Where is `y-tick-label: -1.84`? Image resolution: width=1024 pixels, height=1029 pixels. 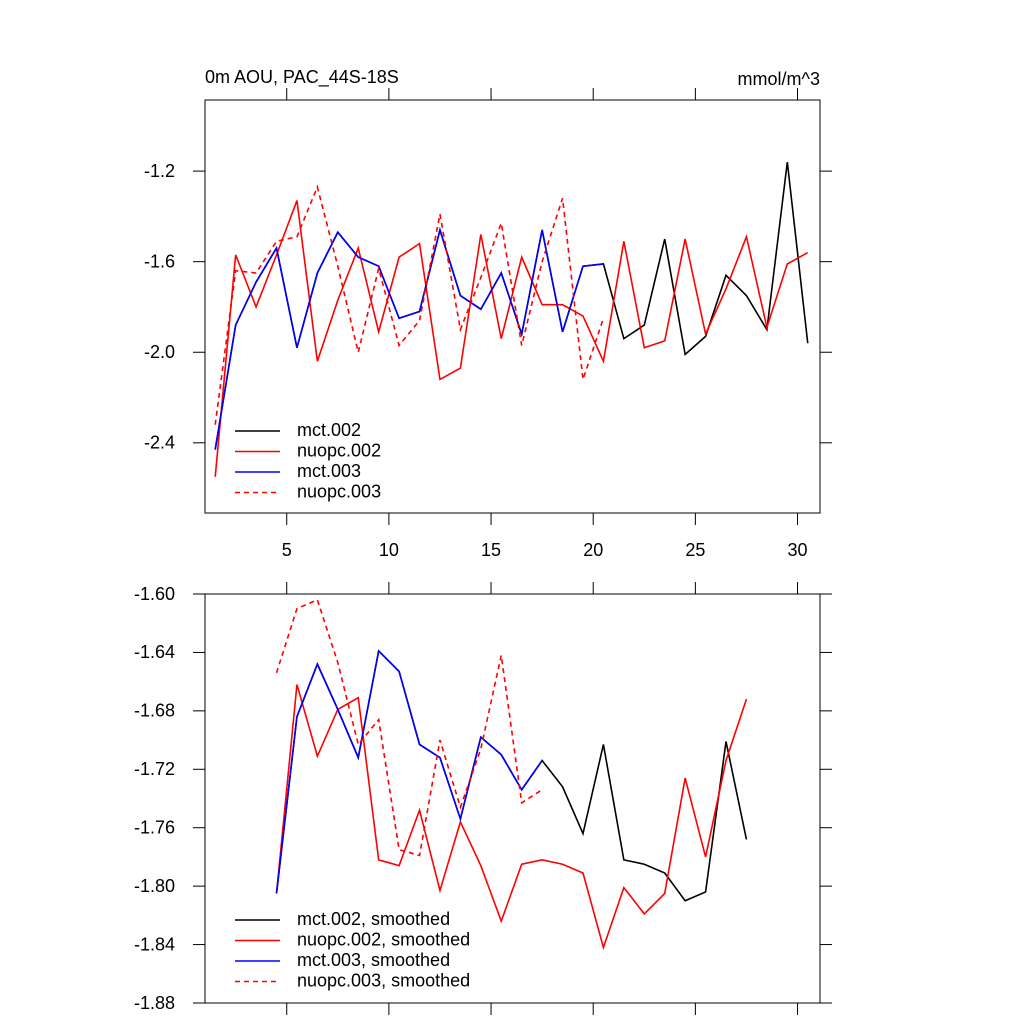 y-tick-label: -1.84 is located at coordinates (154, 944).